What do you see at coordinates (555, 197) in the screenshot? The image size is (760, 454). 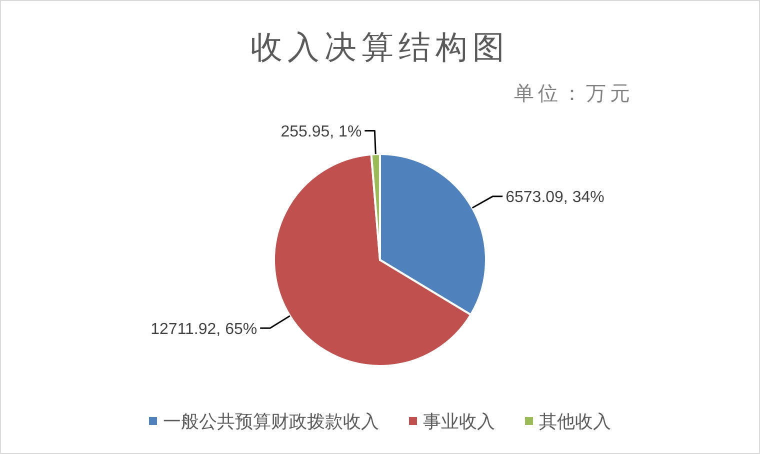 I see `data-label: 6573.09, 34%` at bounding box center [555, 197].